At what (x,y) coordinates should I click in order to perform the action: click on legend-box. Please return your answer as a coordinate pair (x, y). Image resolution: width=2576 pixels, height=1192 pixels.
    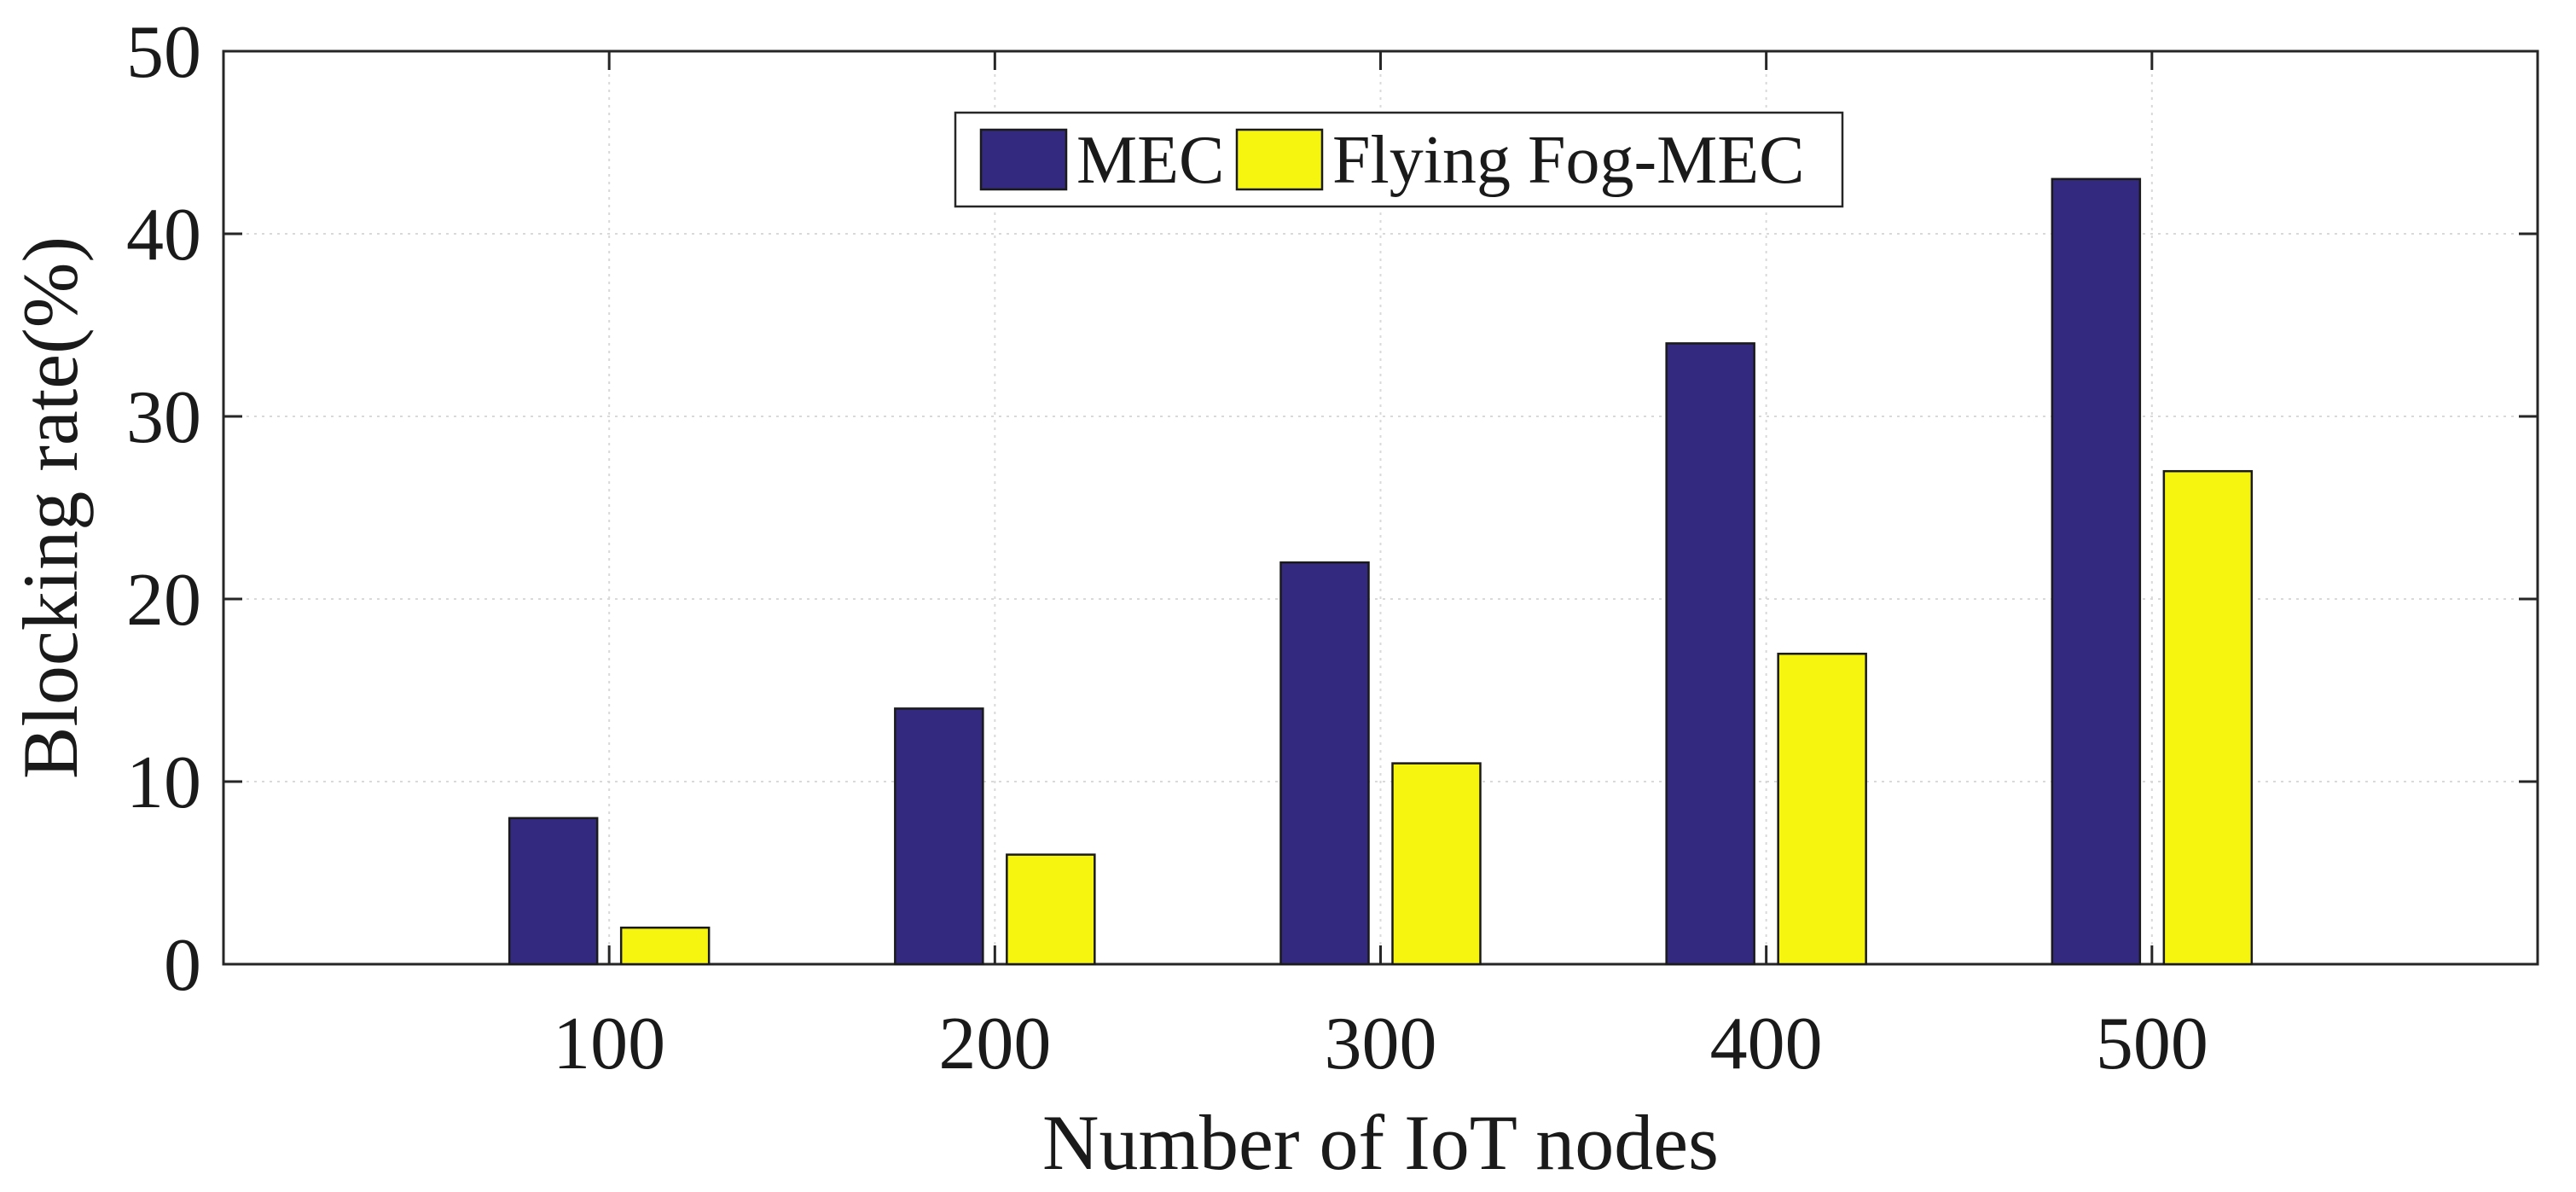
    Looking at the image, I should click on (1399, 159).